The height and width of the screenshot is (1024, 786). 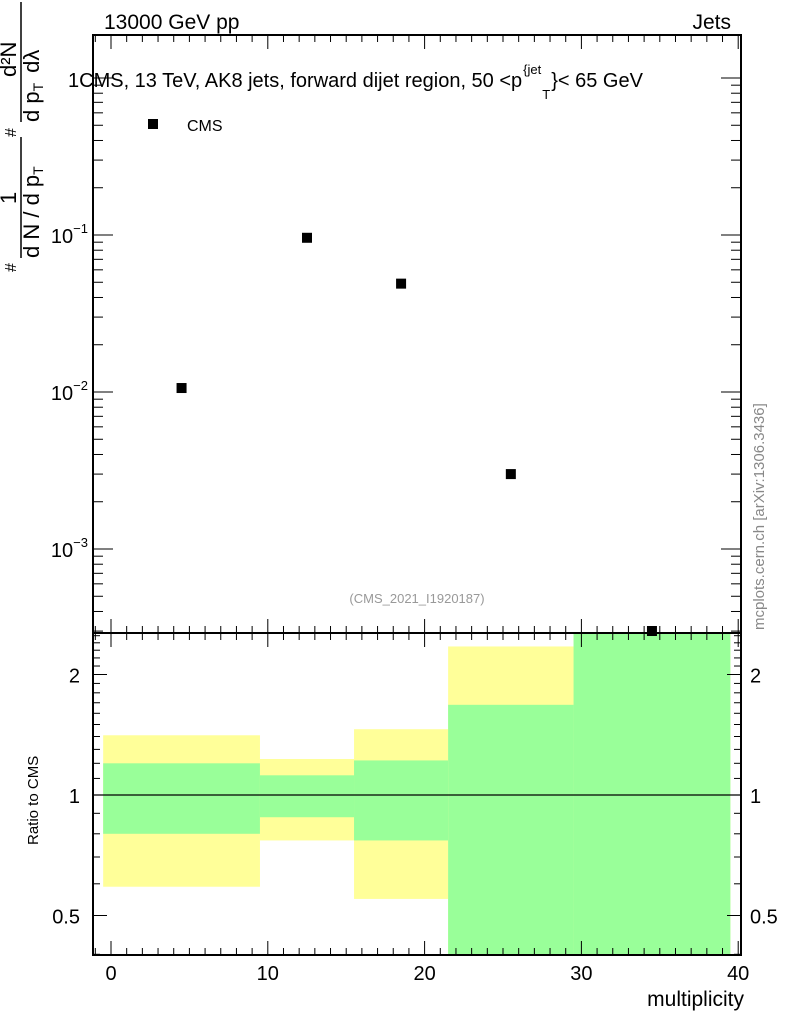 I want to click on ylabel-den: d N / d pT, so click(x=32, y=212).